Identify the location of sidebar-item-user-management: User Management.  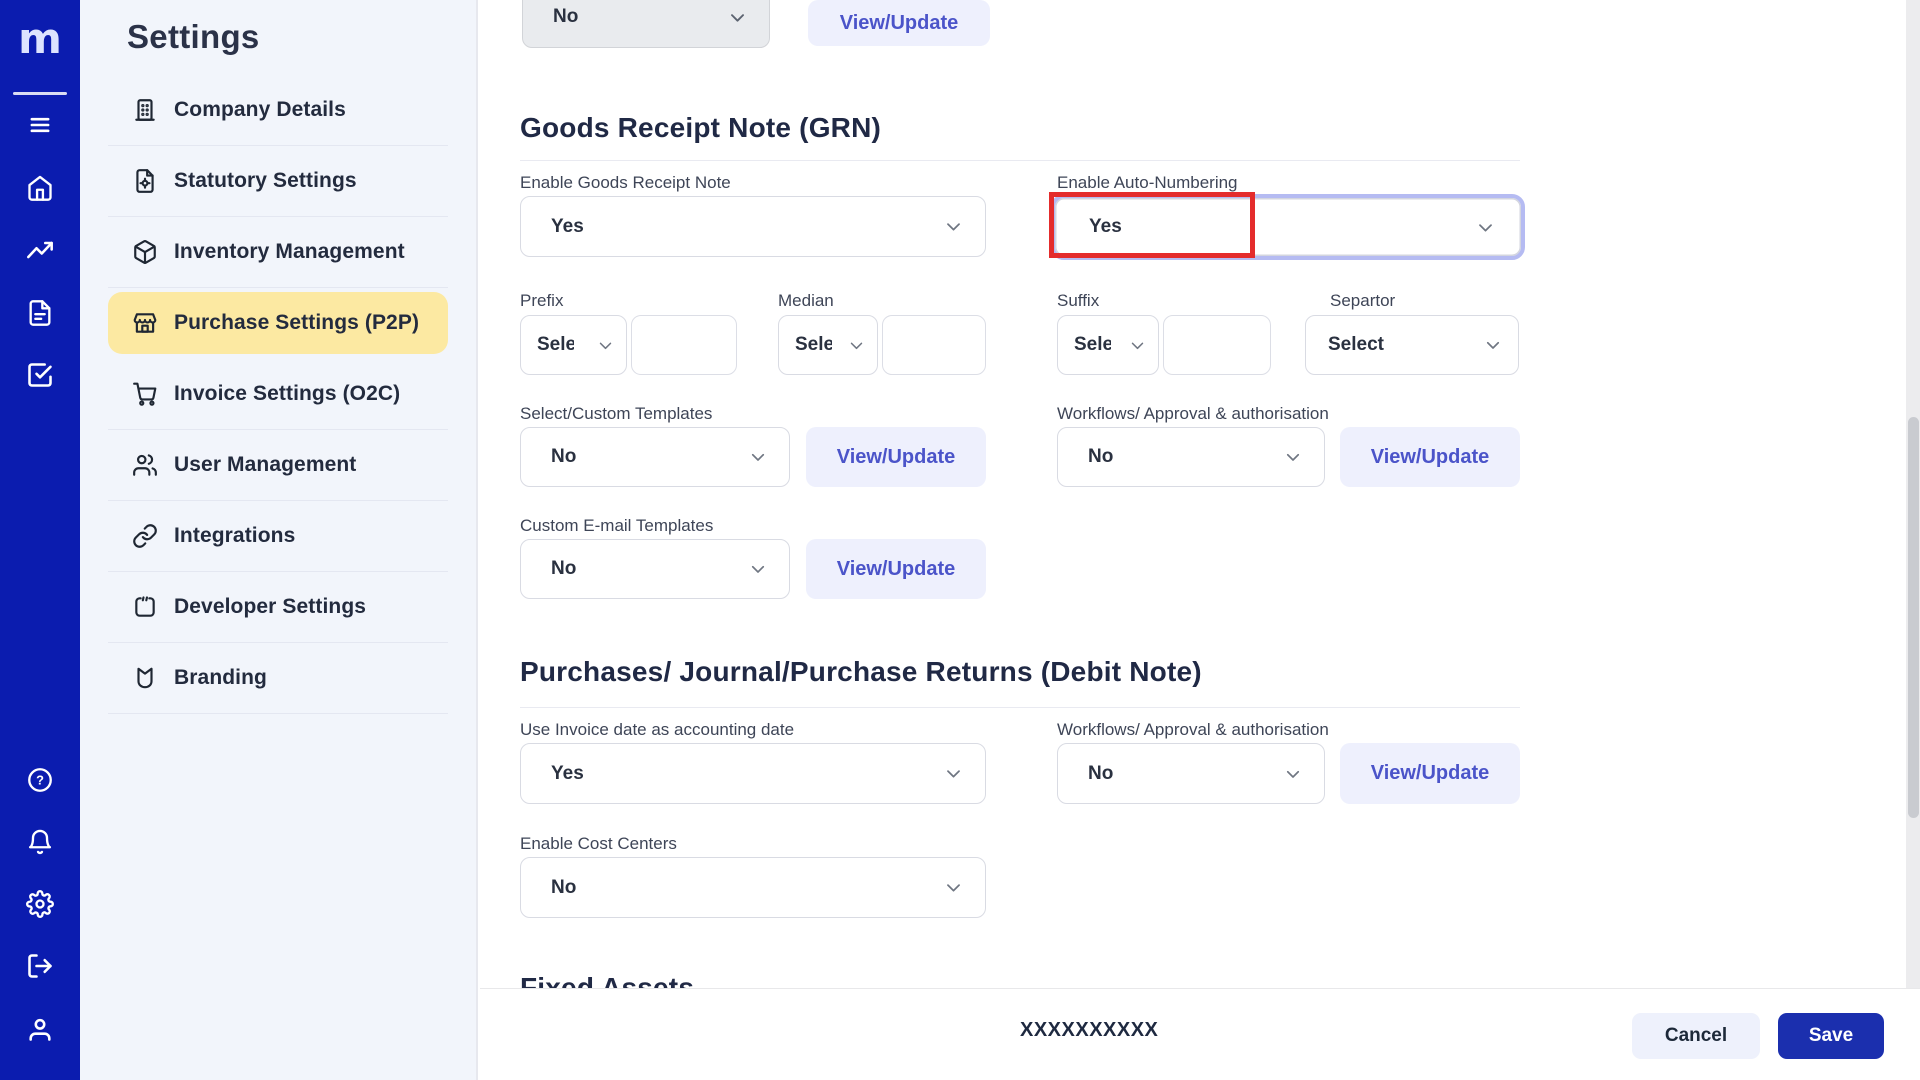
(278, 465).